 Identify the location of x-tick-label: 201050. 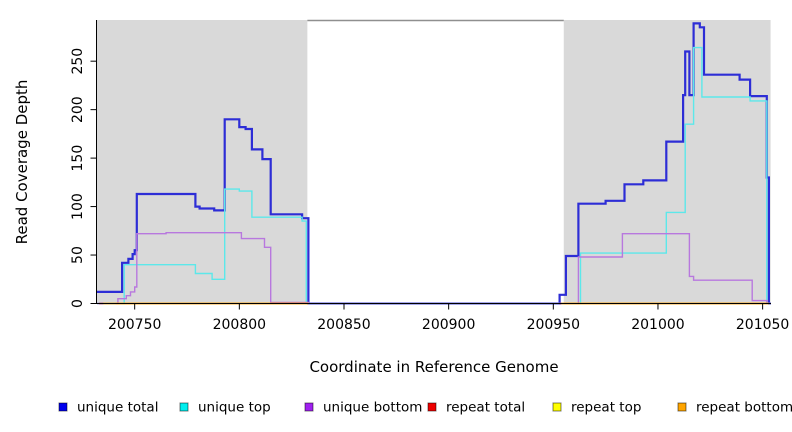
(762, 325).